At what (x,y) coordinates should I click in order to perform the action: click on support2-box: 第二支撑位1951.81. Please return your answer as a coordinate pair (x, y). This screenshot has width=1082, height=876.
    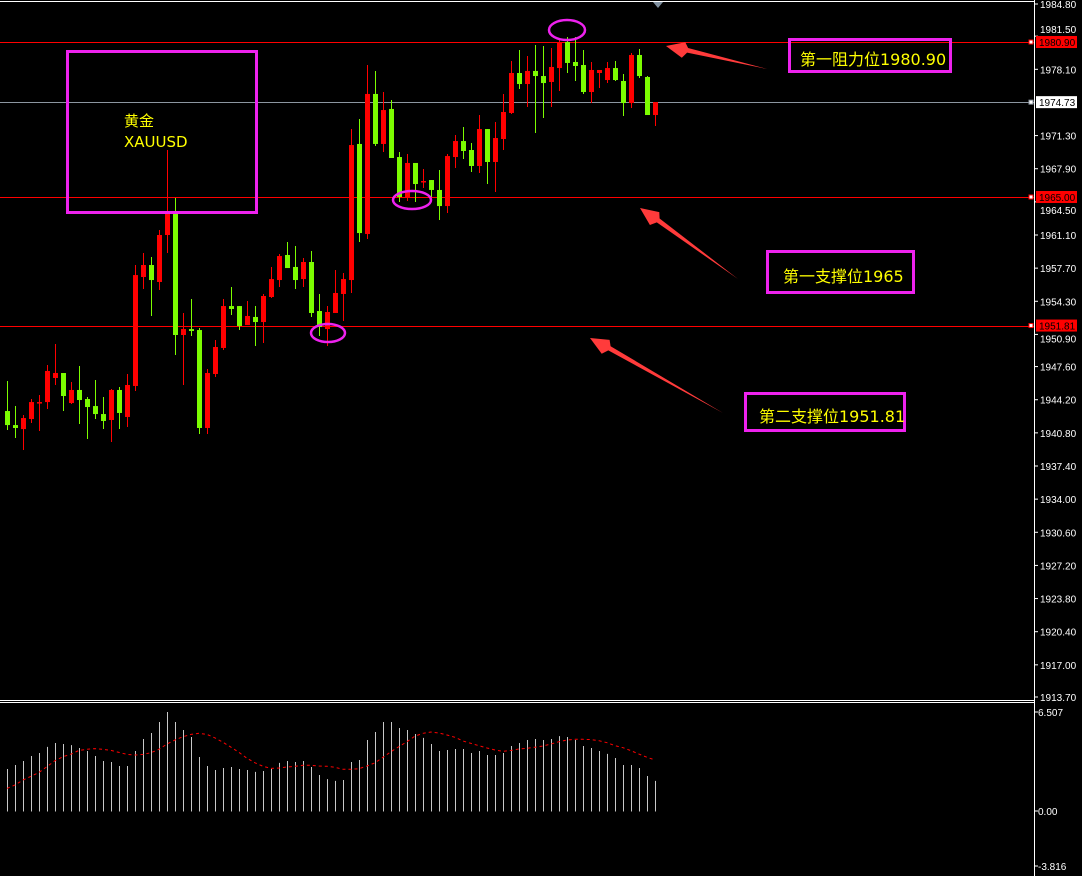
    Looking at the image, I should click on (825, 412).